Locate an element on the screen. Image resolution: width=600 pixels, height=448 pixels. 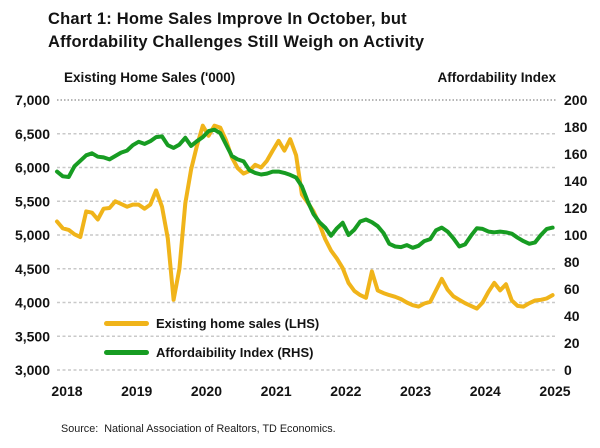
legend-label: Existing home sales (LHS) is located at coordinates (238, 323).